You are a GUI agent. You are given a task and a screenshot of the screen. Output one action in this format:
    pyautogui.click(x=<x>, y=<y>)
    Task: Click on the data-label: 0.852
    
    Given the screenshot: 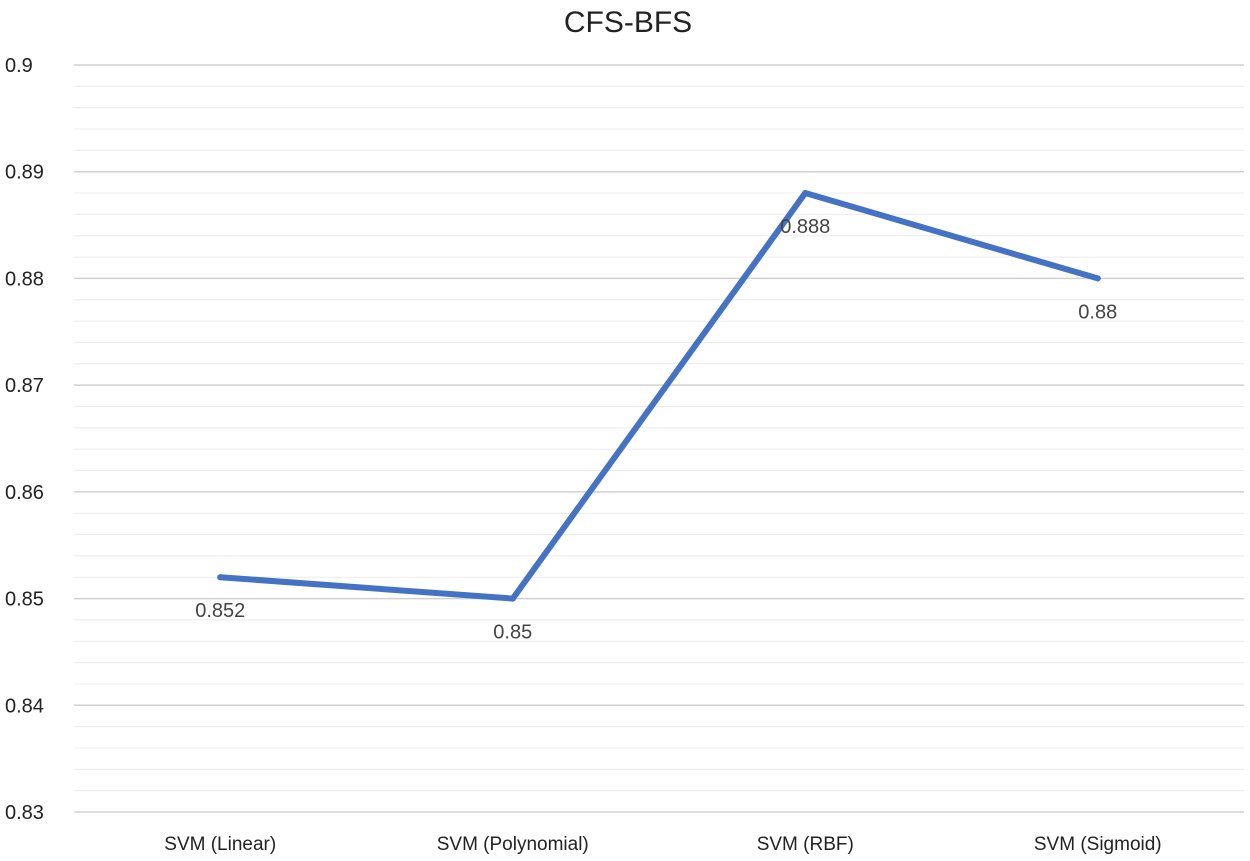 What is the action you would take?
    pyautogui.click(x=220, y=611)
    